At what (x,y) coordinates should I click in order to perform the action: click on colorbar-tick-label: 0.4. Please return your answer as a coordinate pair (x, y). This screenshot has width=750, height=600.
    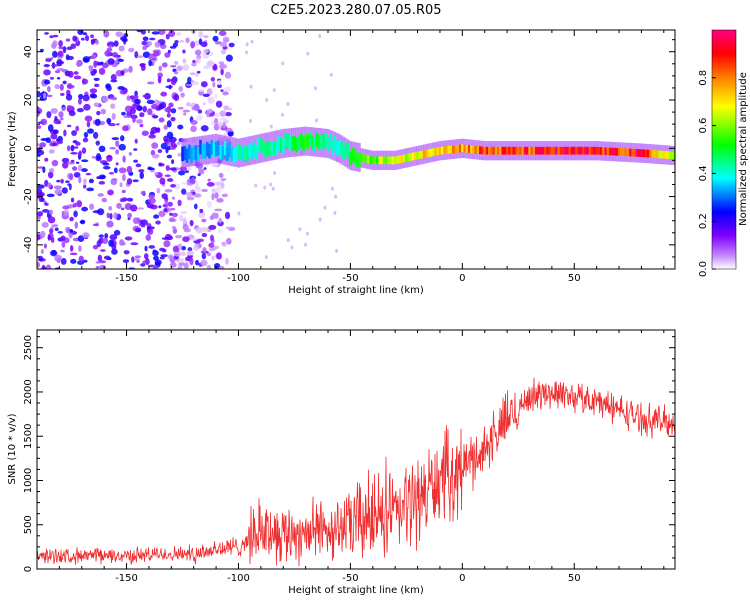
    Looking at the image, I should click on (703, 173).